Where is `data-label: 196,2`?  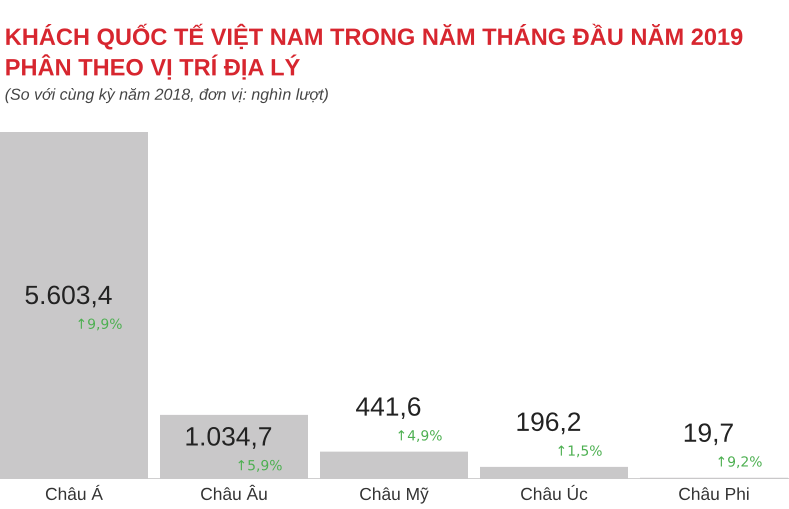
data-label: 196,2 is located at coordinates (548, 423).